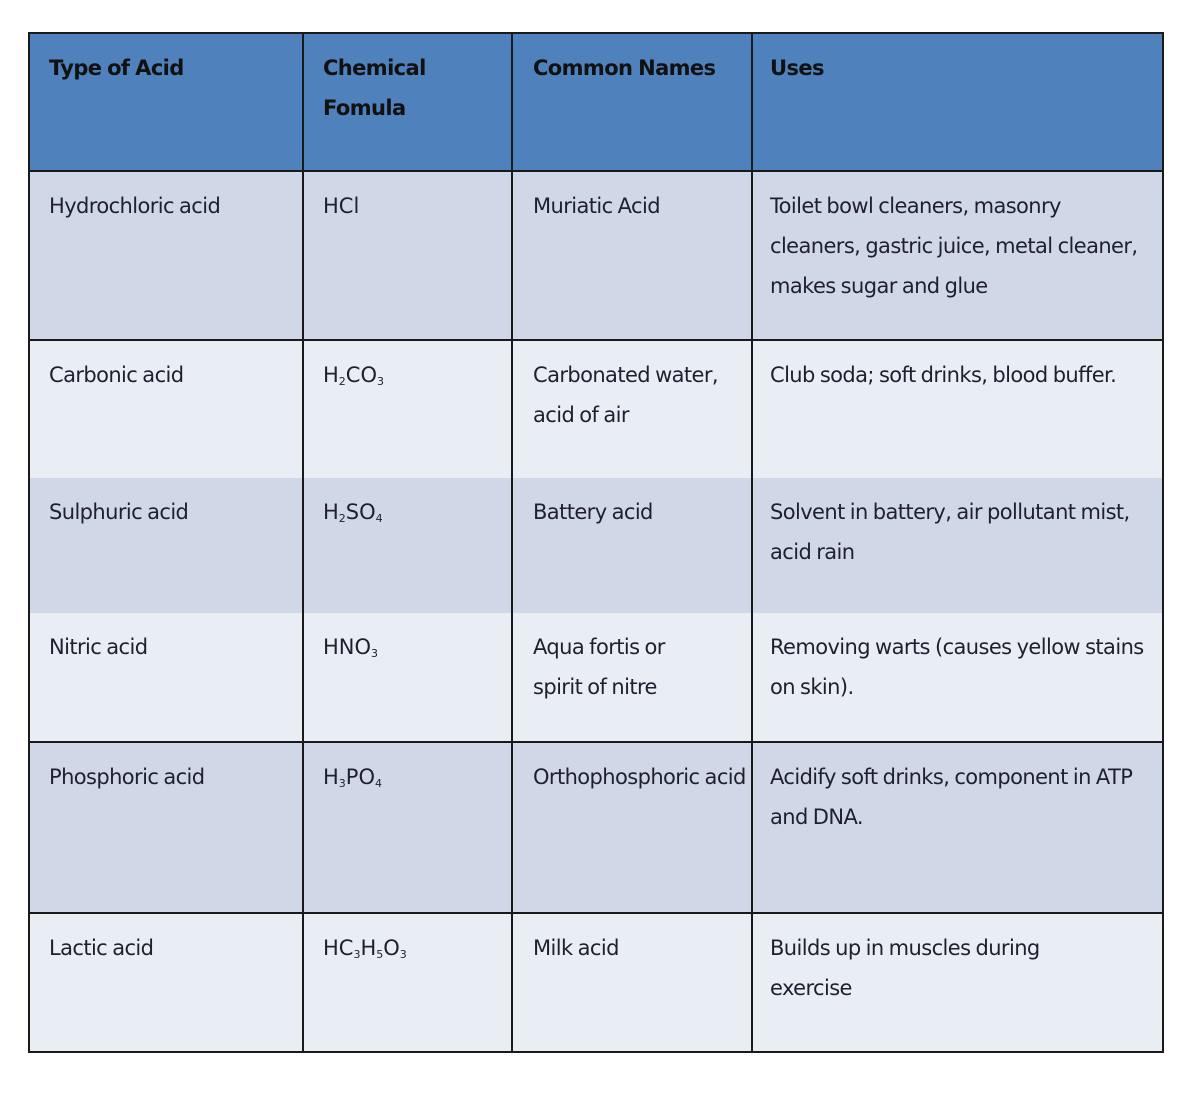 The image size is (1200, 1097). What do you see at coordinates (166, 983) in the screenshot?
I see `cell-acid-type: Lactic acid` at bounding box center [166, 983].